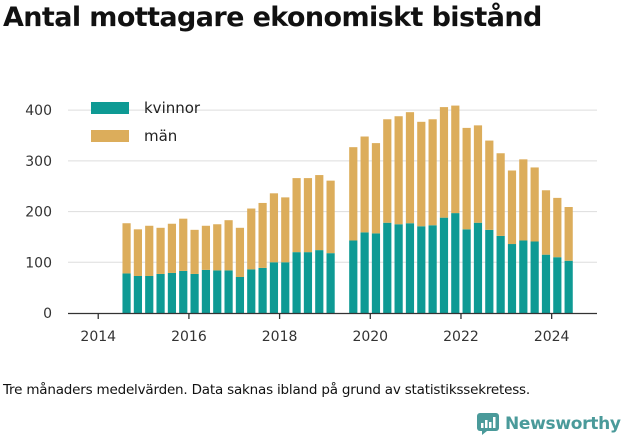 Image resolution: width=631 pixels, height=439 pixels. Describe the element at coordinates (172, 108) in the screenshot. I see `legend-label: kvinnor` at that location.